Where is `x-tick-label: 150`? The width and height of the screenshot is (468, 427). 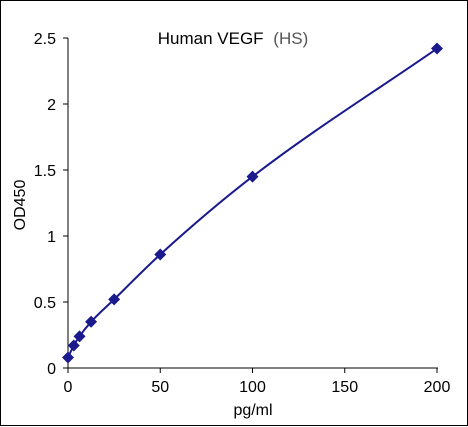
x-tick-label: 150 is located at coordinates (344, 387).